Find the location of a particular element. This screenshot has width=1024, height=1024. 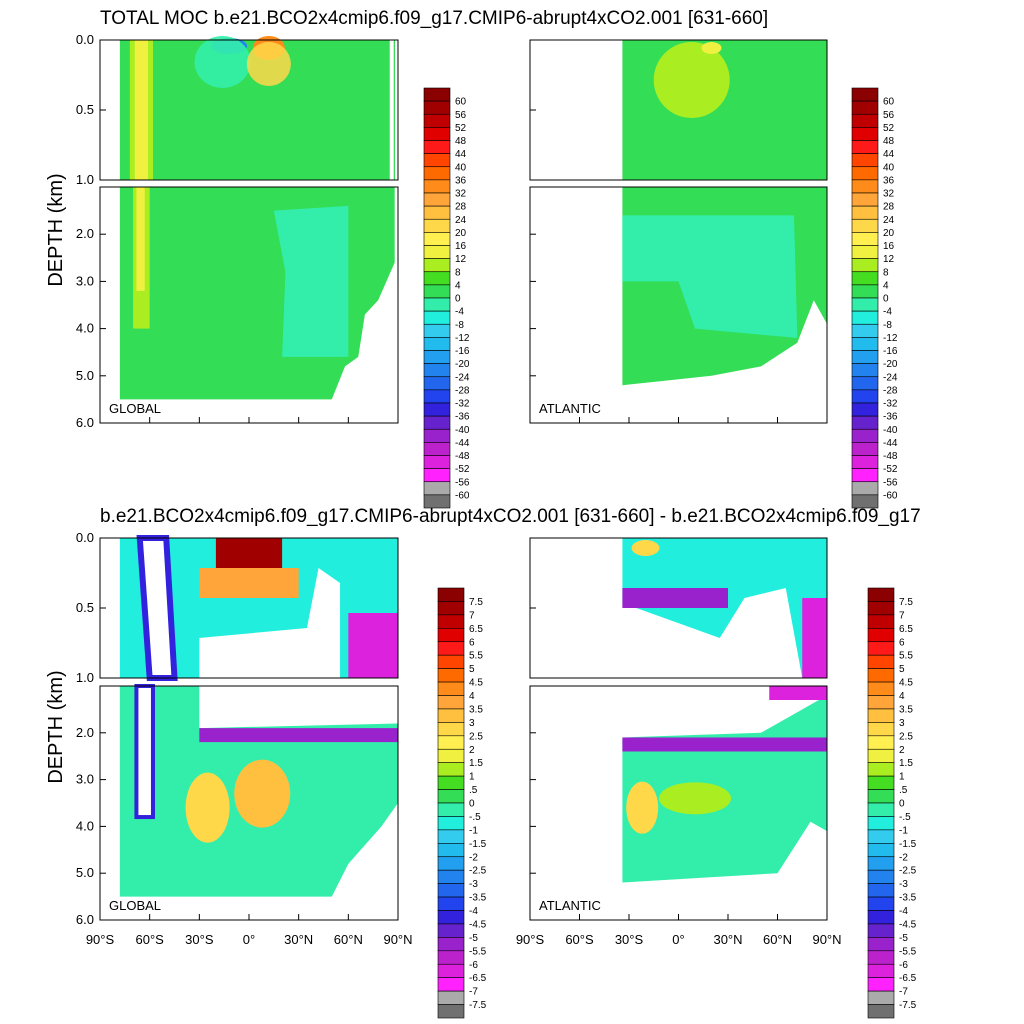

colorbar-label-top: -28 is located at coordinates (462, 390).